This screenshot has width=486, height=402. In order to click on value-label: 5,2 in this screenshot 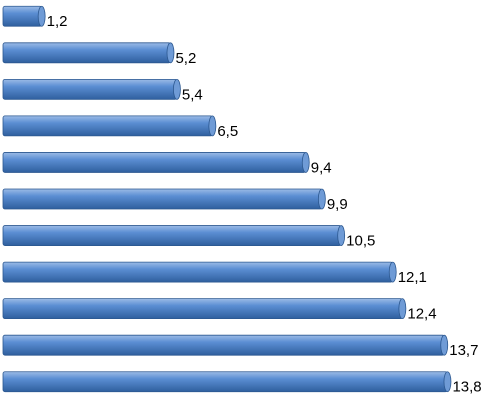, I will do `click(185, 58)`.